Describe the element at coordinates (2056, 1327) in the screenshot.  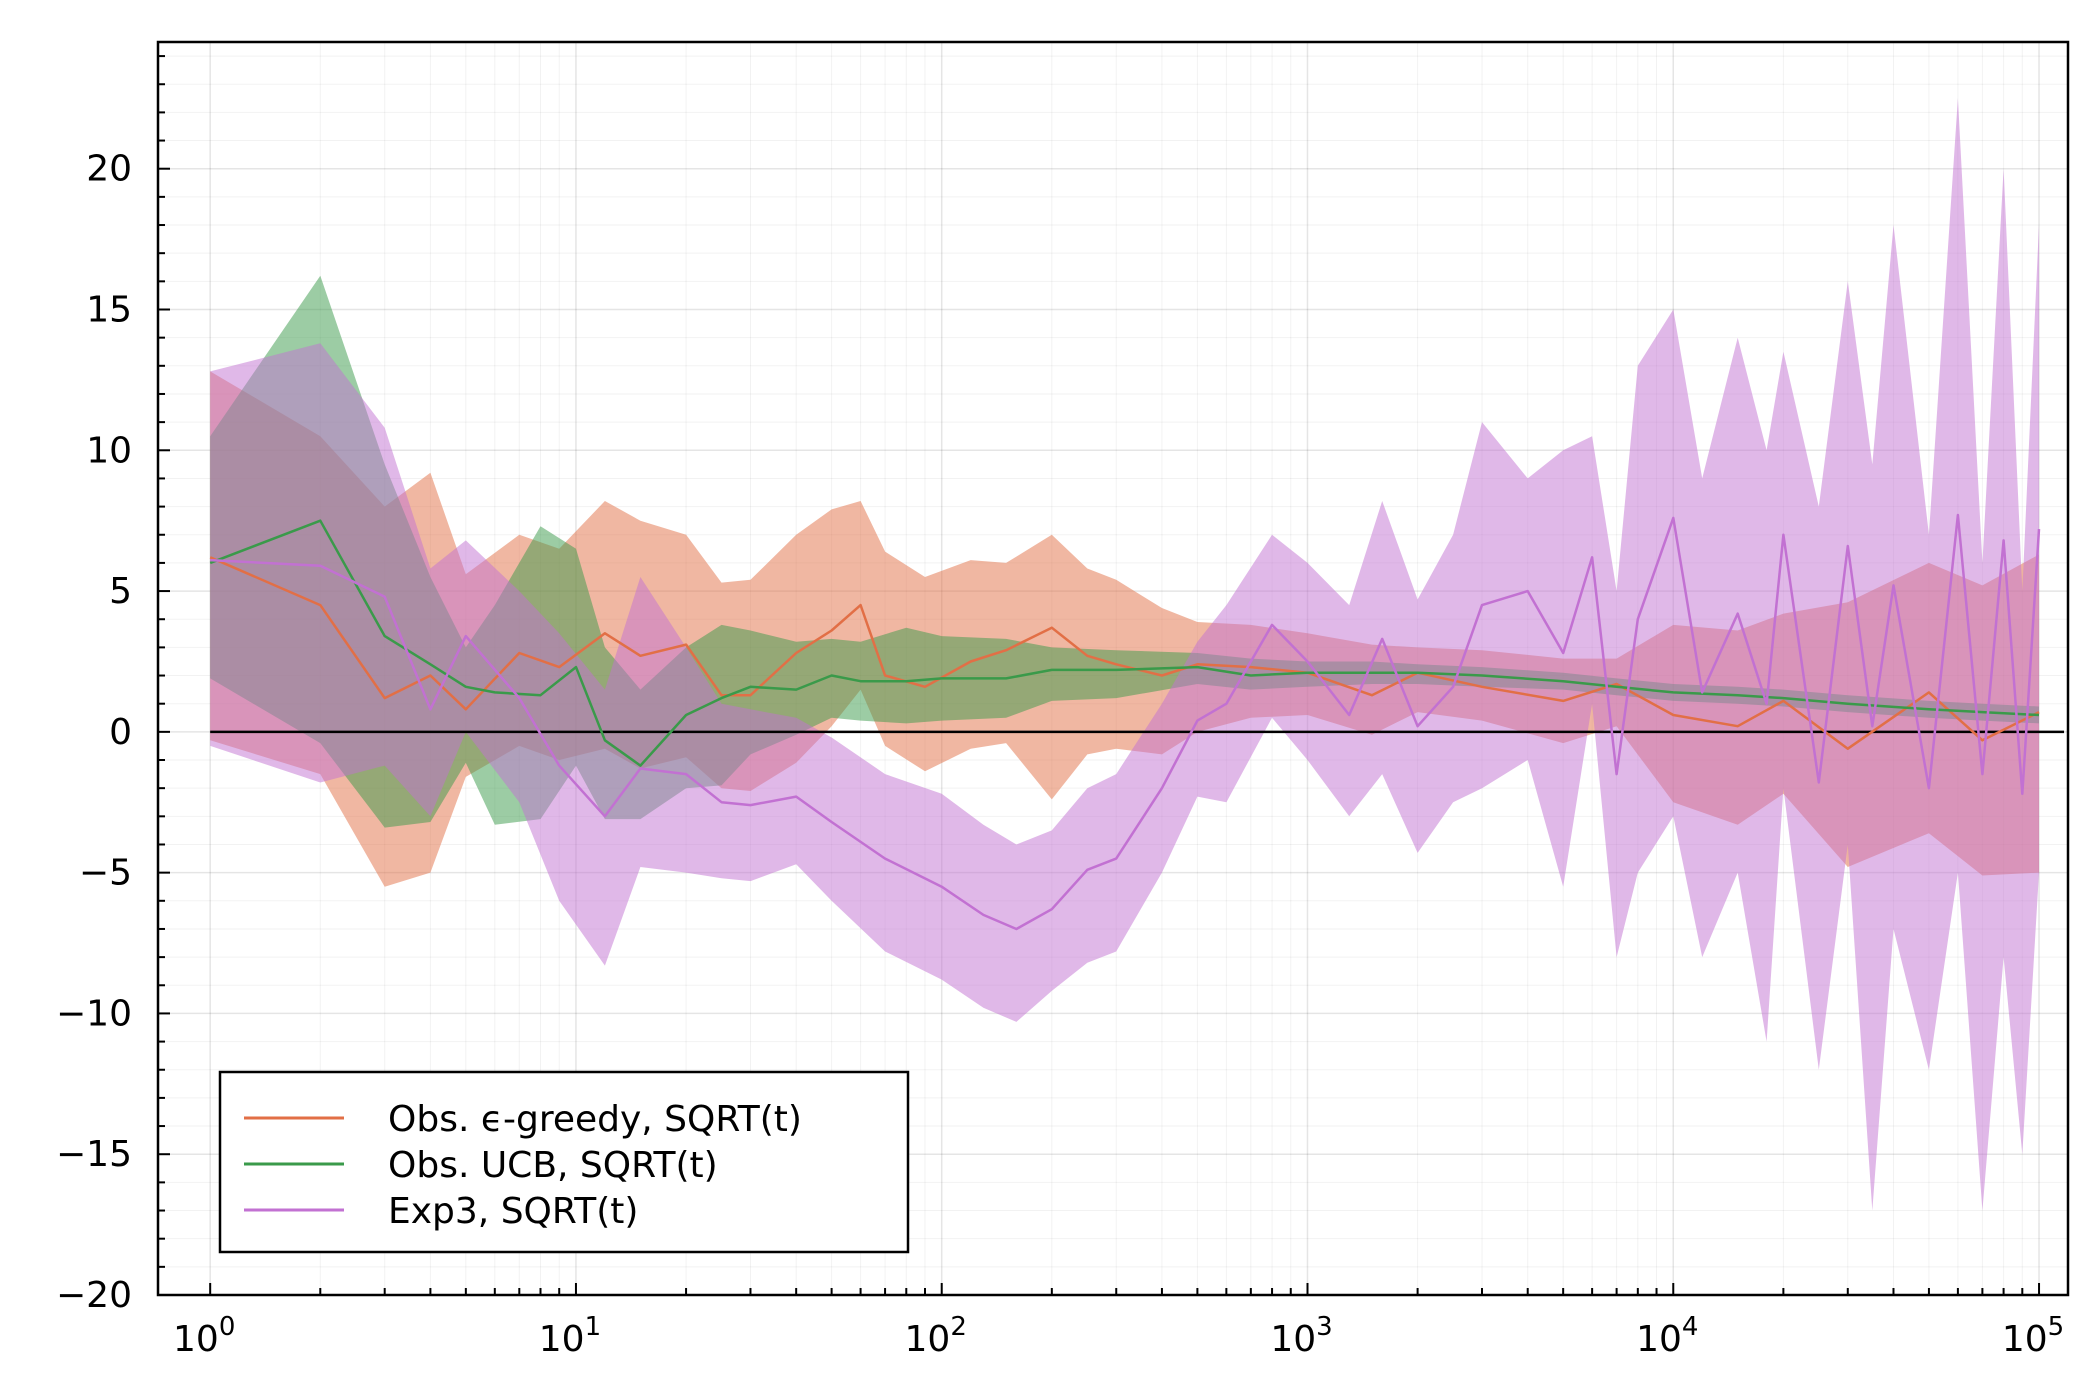
I see `x-tick-exponent: 5` at that location.